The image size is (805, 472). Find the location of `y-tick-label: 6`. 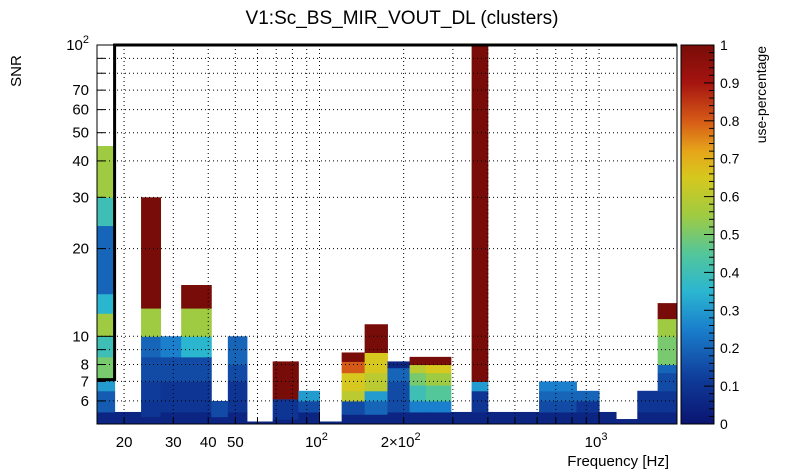

y-tick-label: 6 is located at coordinates (85, 401).